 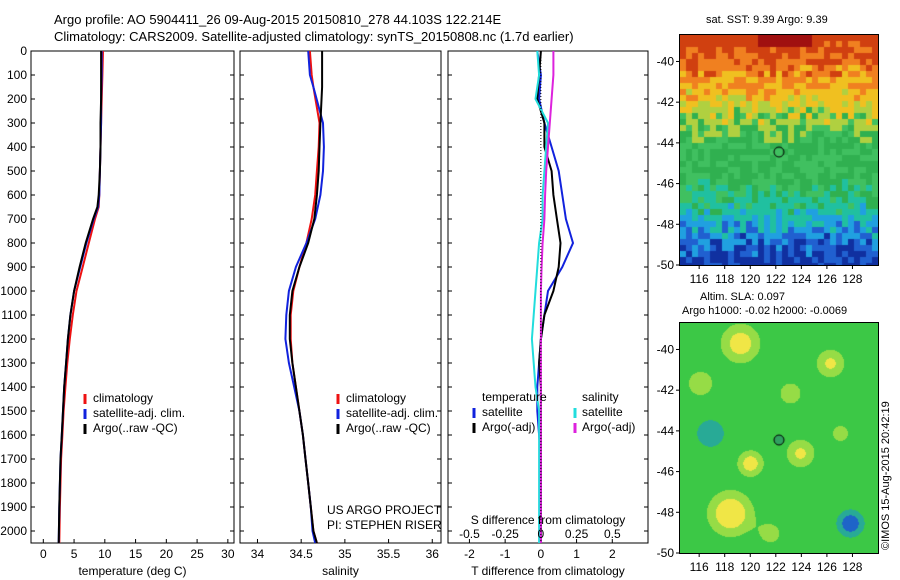 I want to click on y-tick-label: 1200, so click(x=13, y=339).